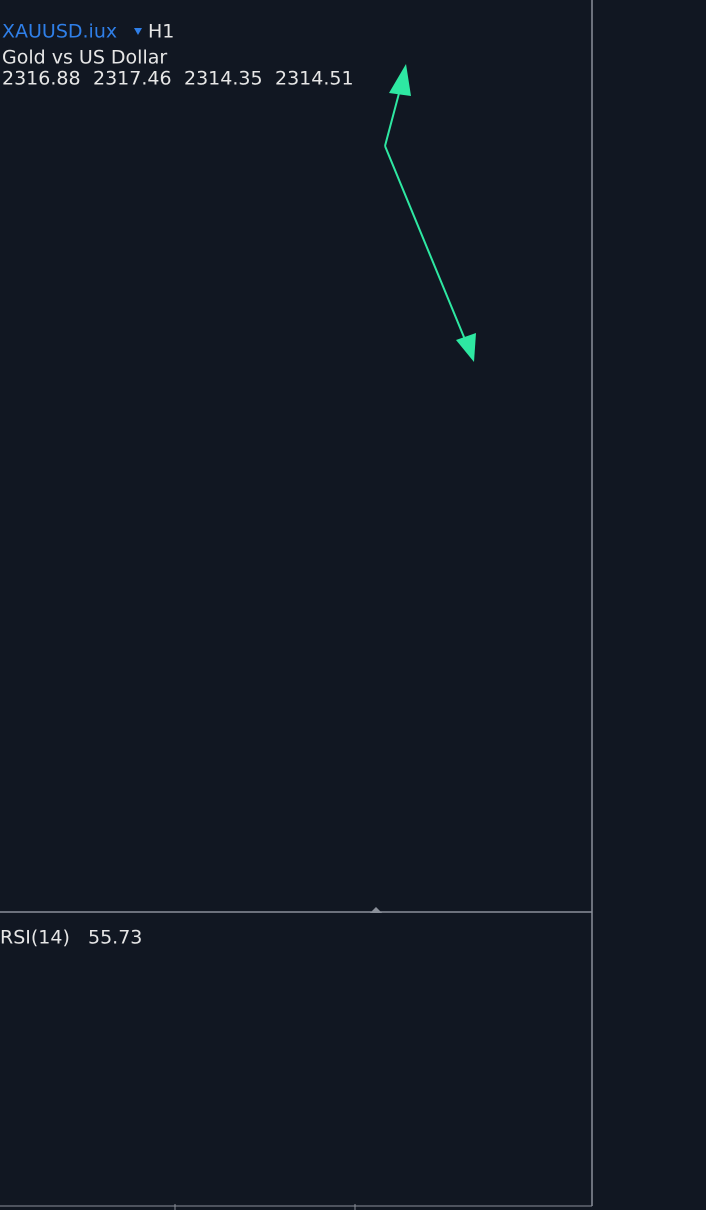 Image resolution: width=706 pixels, height=1210 pixels. I want to click on ohlc-high: 2317.46, so click(132, 79).